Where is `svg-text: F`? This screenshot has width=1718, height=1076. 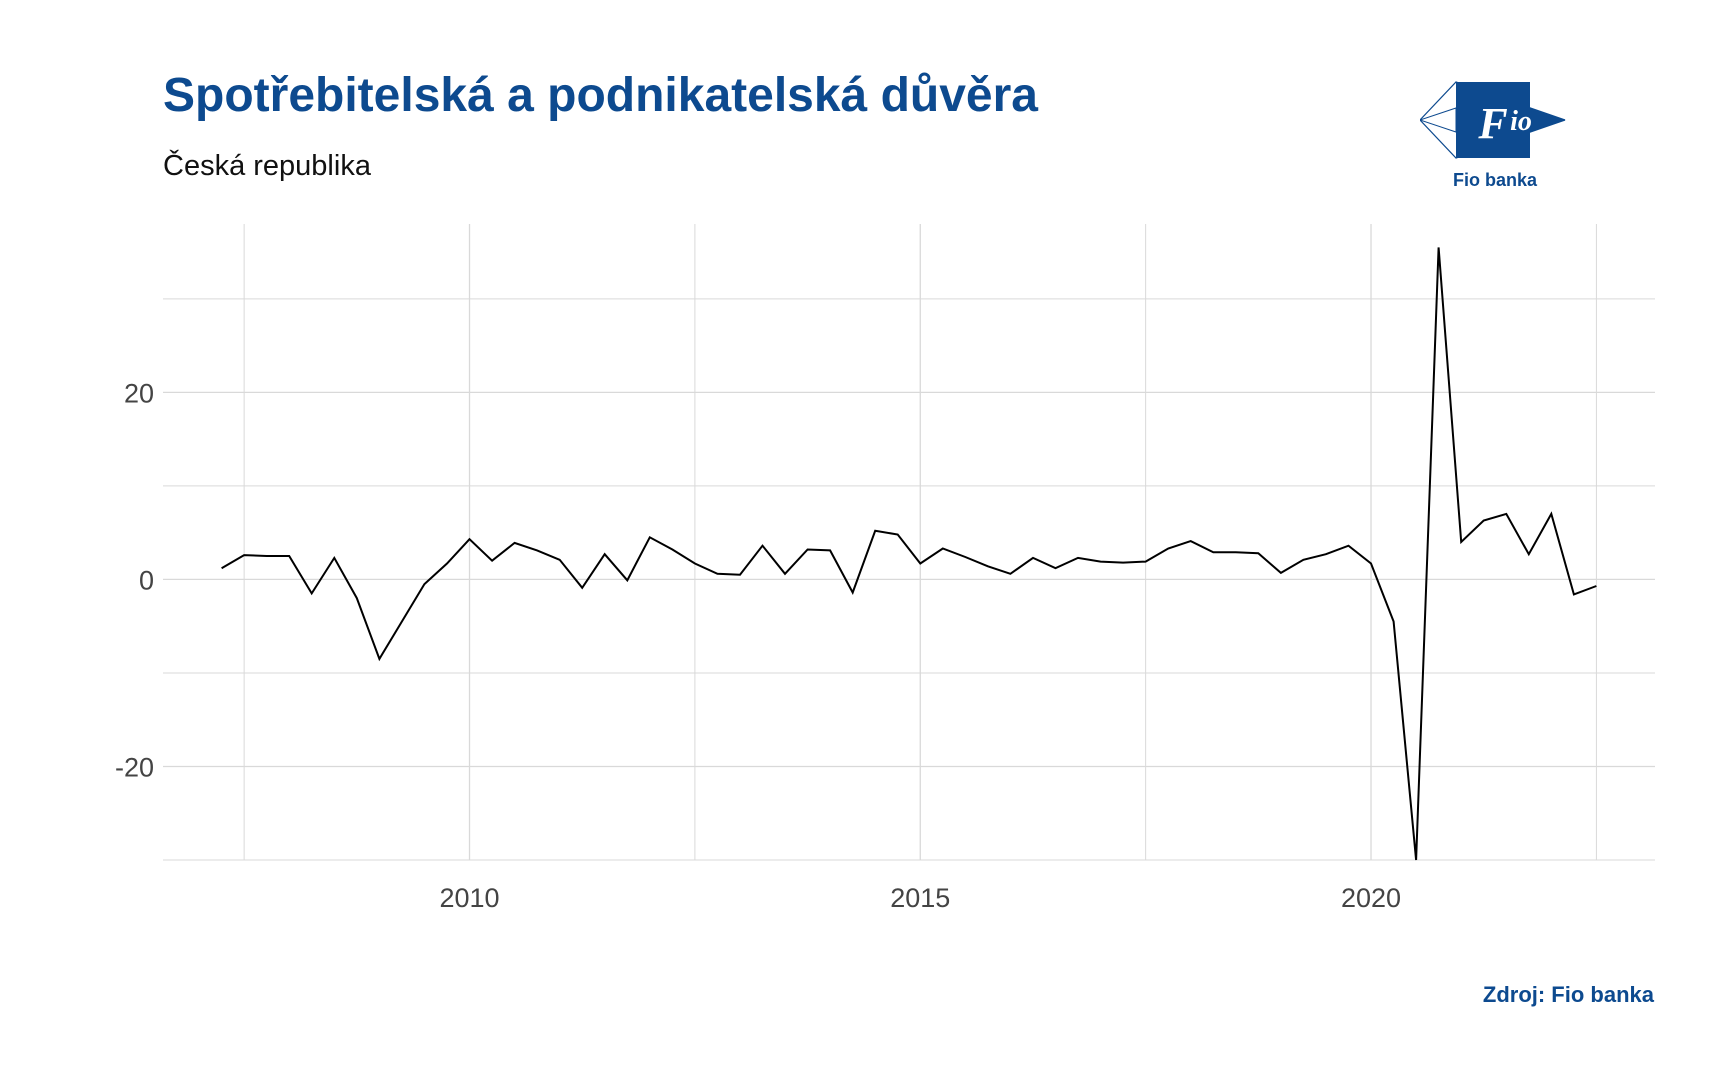
svg-text: F is located at coordinates (1492, 123).